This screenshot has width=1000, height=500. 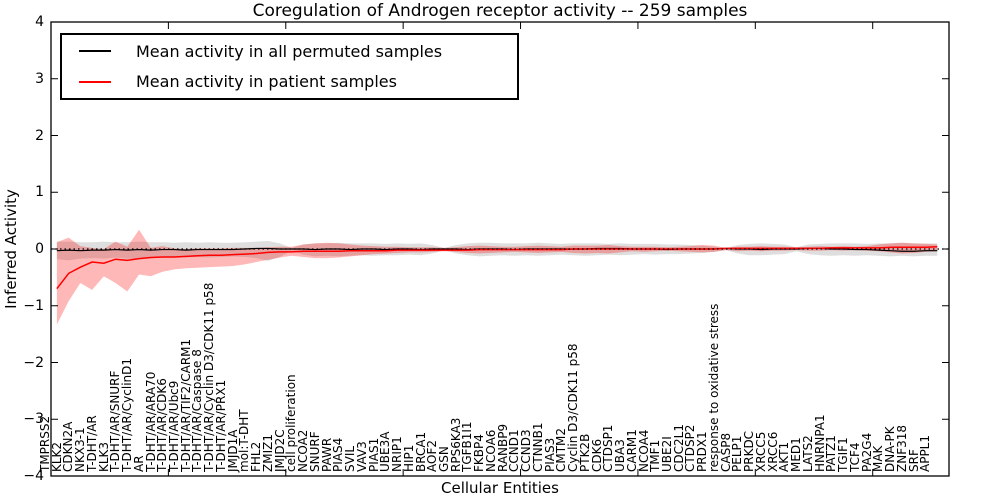 I want to click on xtick-label: CARM1, so click(x=631, y=450).